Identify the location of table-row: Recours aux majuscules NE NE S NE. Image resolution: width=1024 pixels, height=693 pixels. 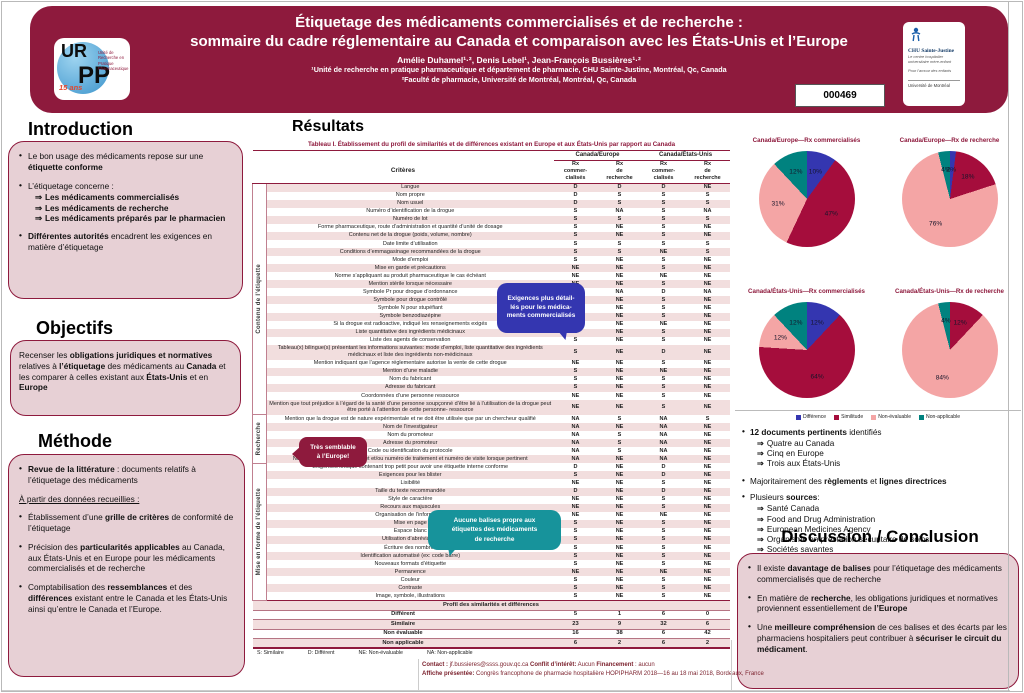
(491, 507).